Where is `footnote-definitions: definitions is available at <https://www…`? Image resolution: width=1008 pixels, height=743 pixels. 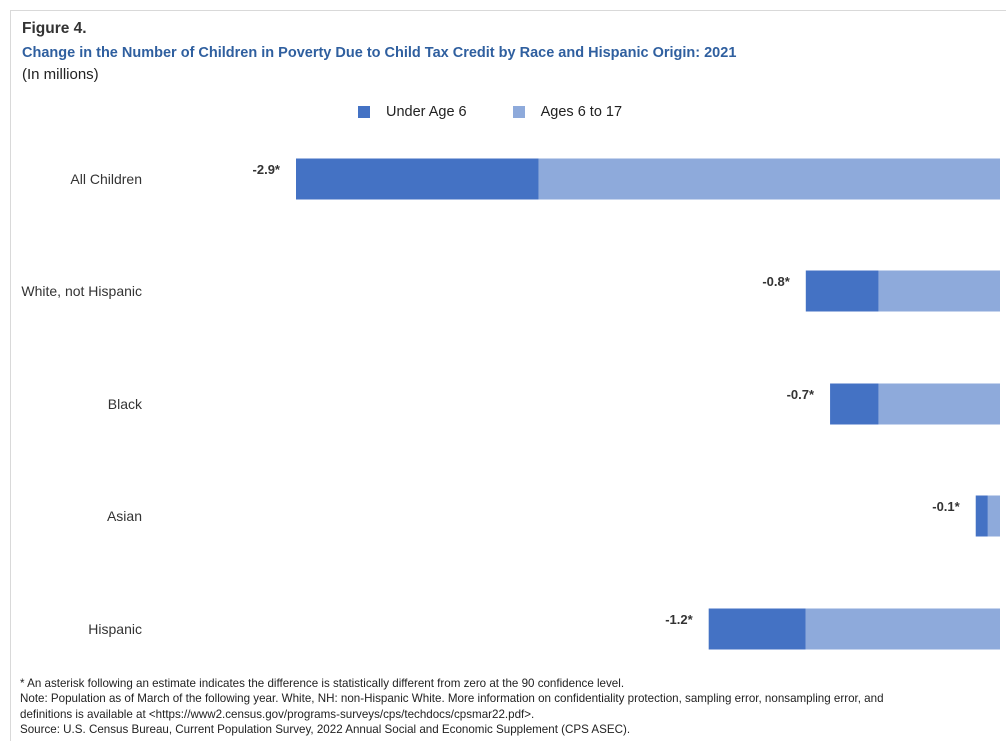 footnote-definitions: definitions is available at <https://www… is located at coordinates (277, 714).